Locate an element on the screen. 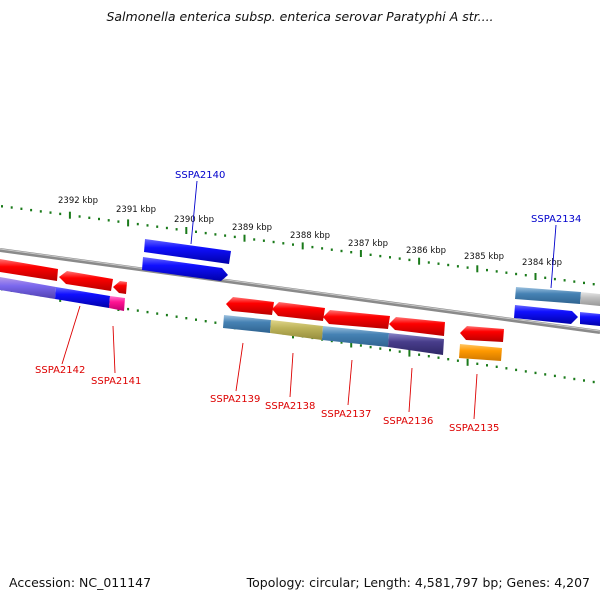  gene-label-sspa2141: SSPA2141 is located at coordinates (116, 381).